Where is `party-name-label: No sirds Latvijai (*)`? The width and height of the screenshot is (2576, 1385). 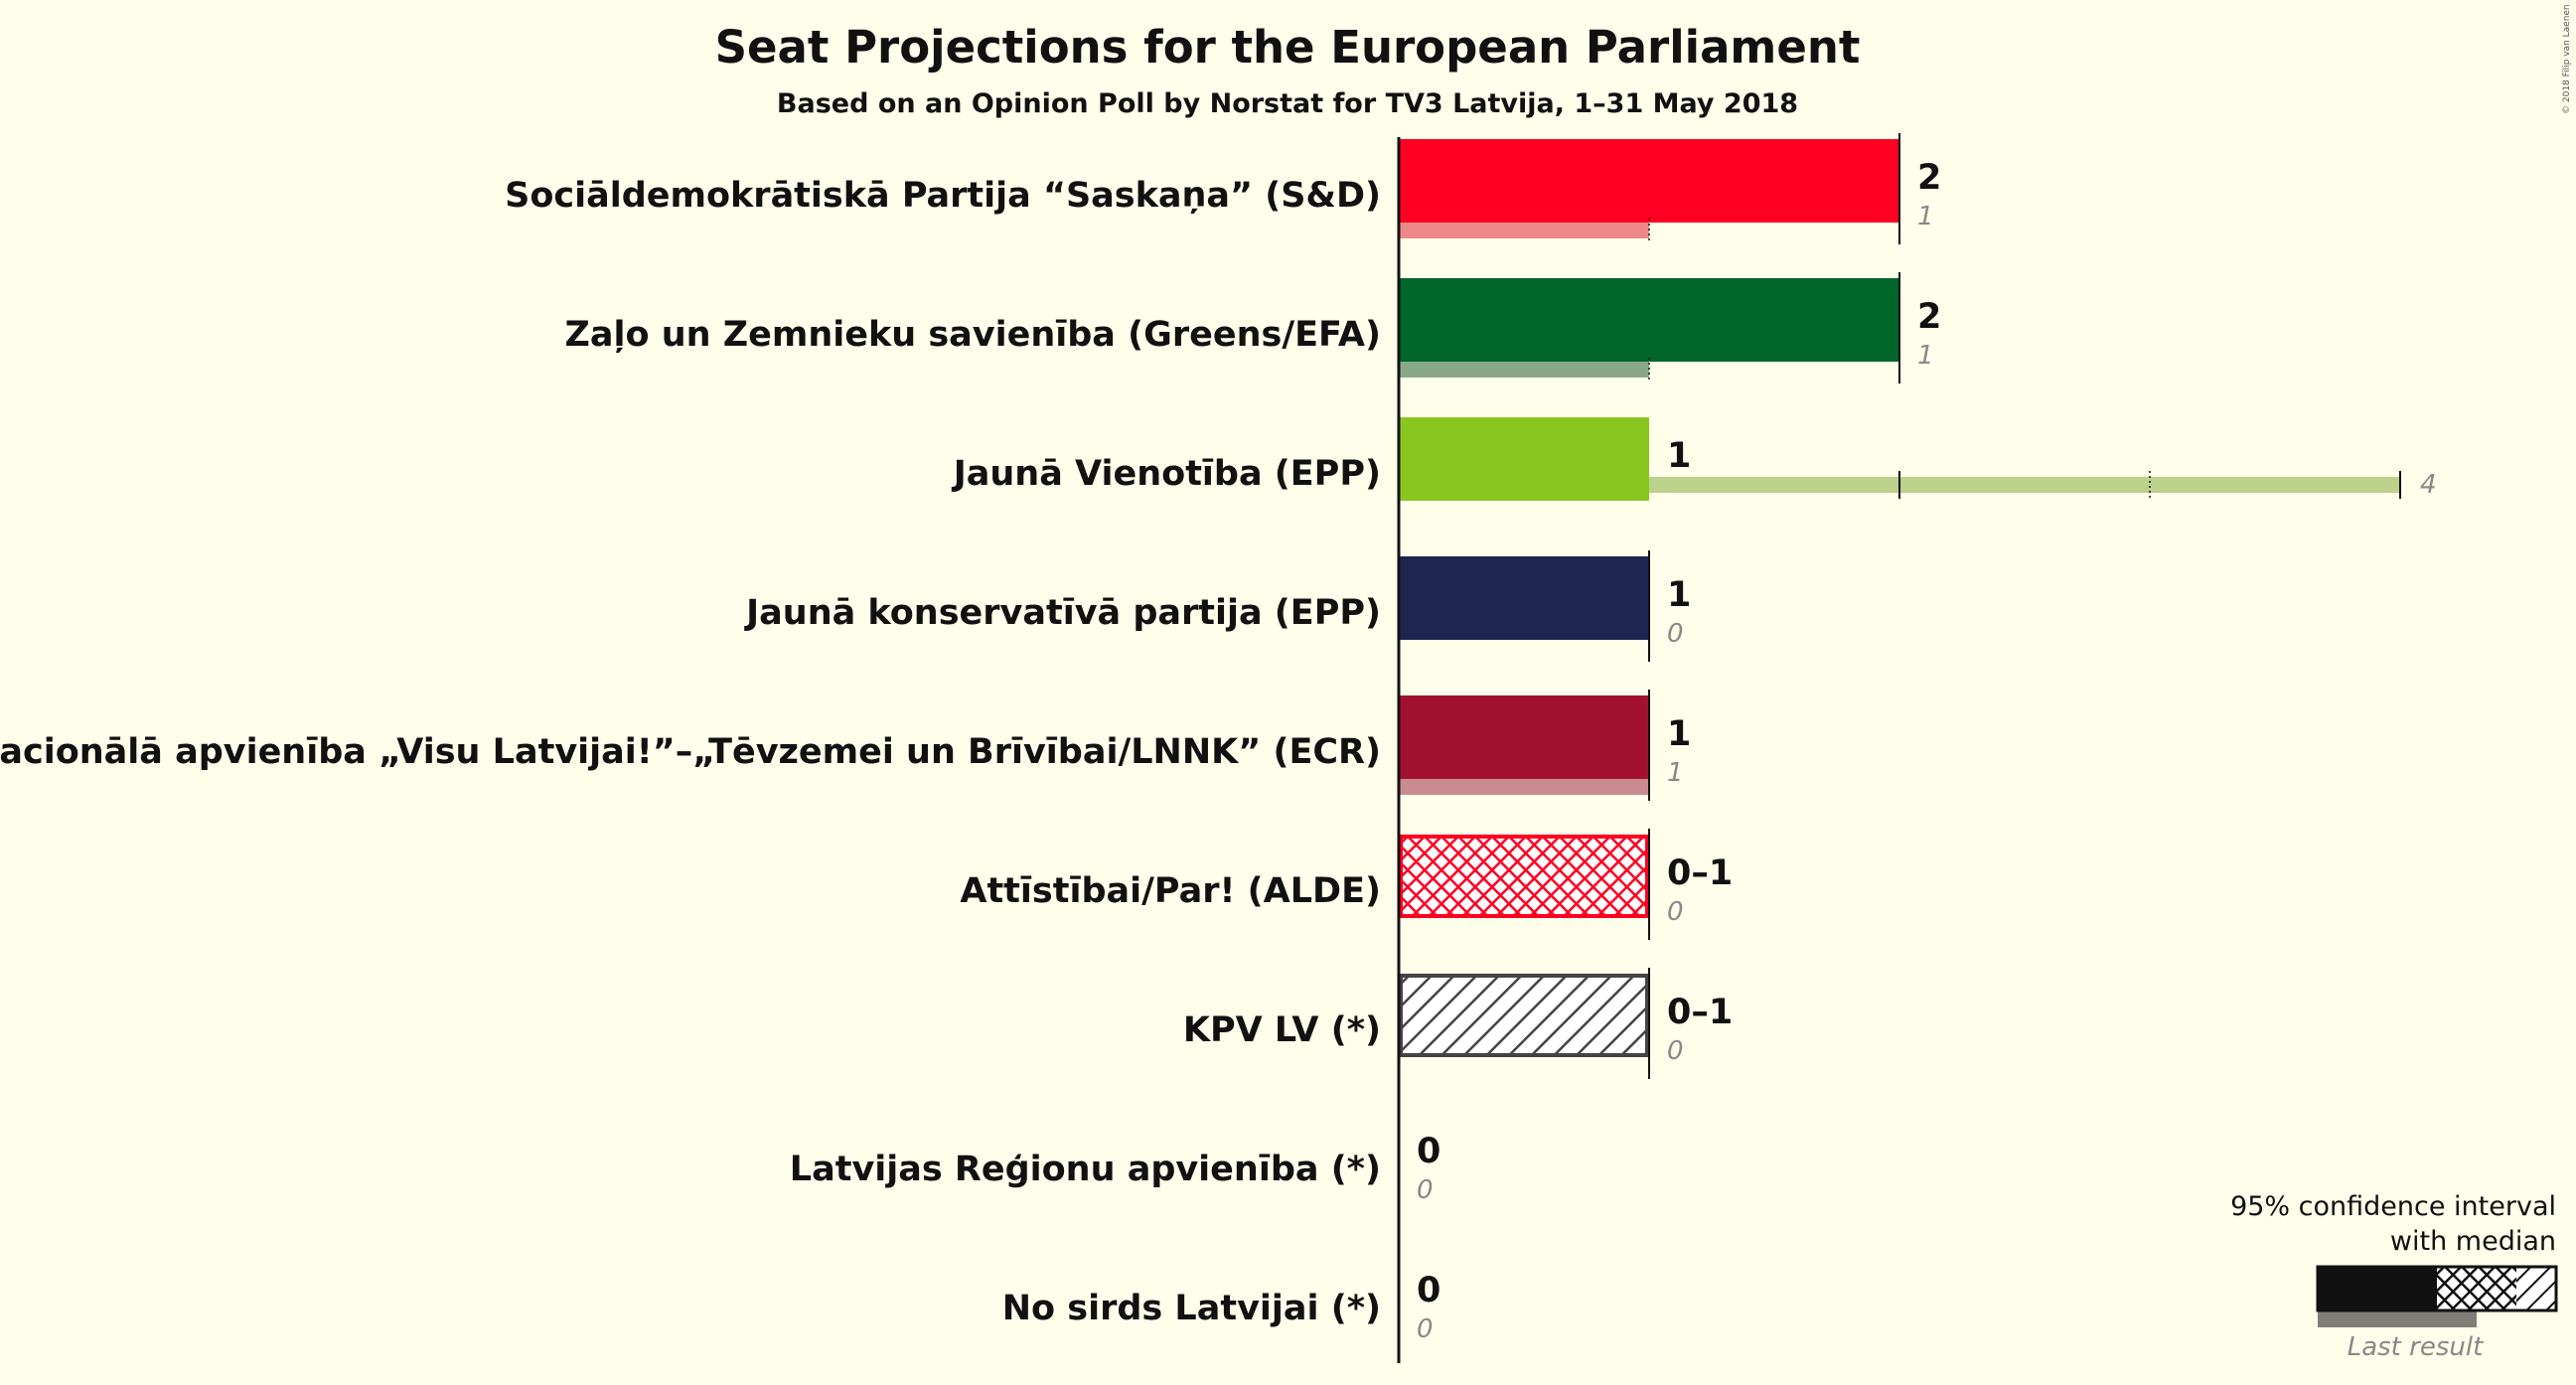 party-name-label: No sirds Latvijai (*) is located at coordinates (1191, 1309).